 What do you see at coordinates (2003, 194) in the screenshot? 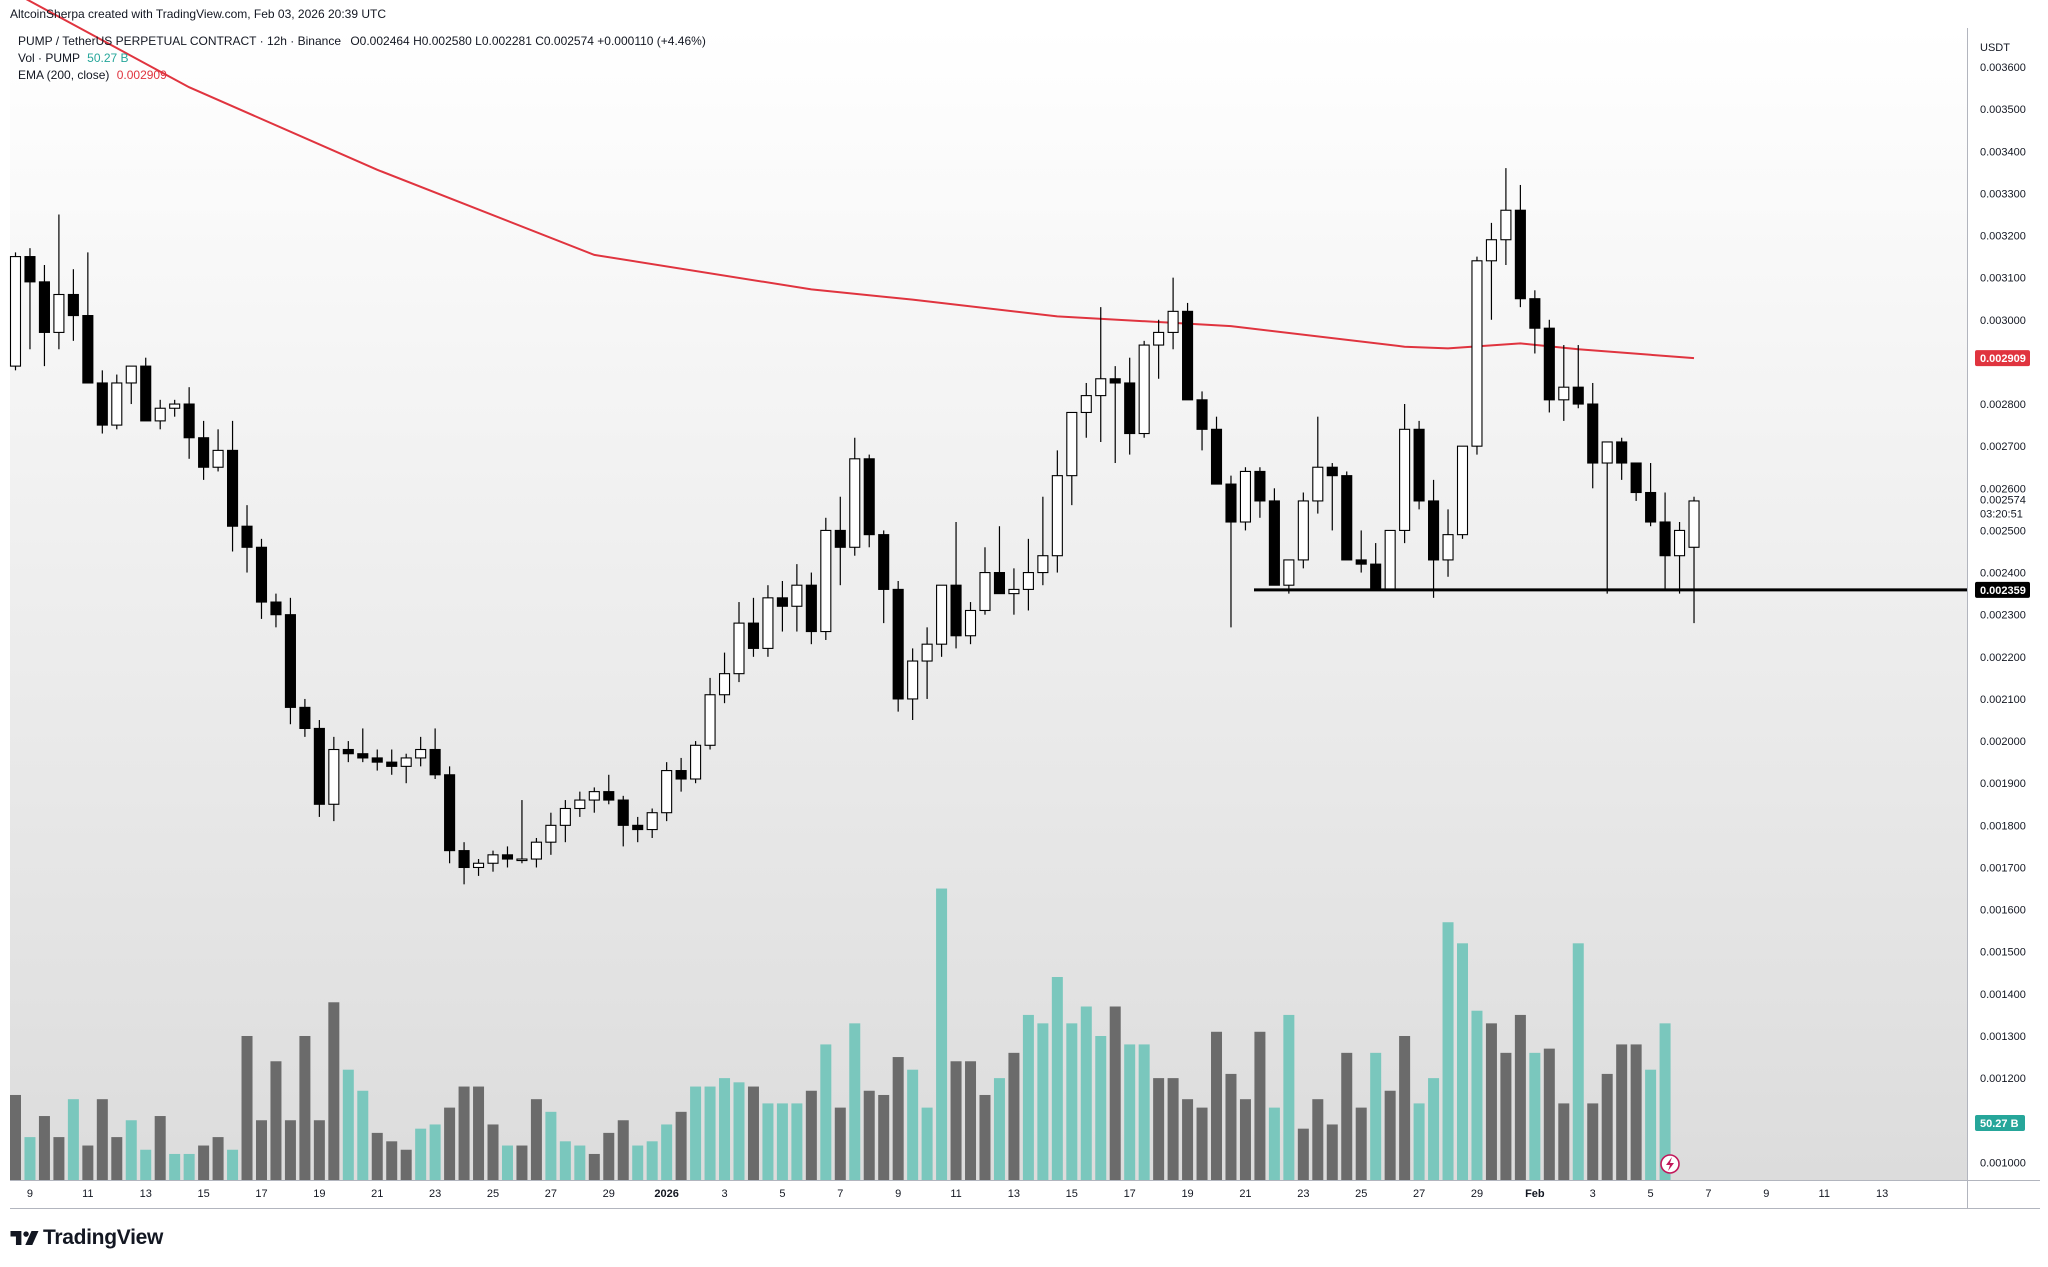
I see `price-tick-label: 0.003300` at bounding box center [2003, 194].